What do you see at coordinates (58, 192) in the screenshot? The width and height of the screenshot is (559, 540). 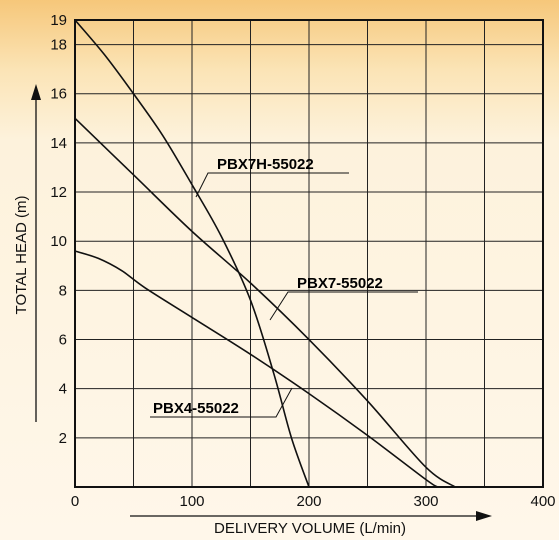 I see `y-tick-label: 12` at bounding box center [58, 192].